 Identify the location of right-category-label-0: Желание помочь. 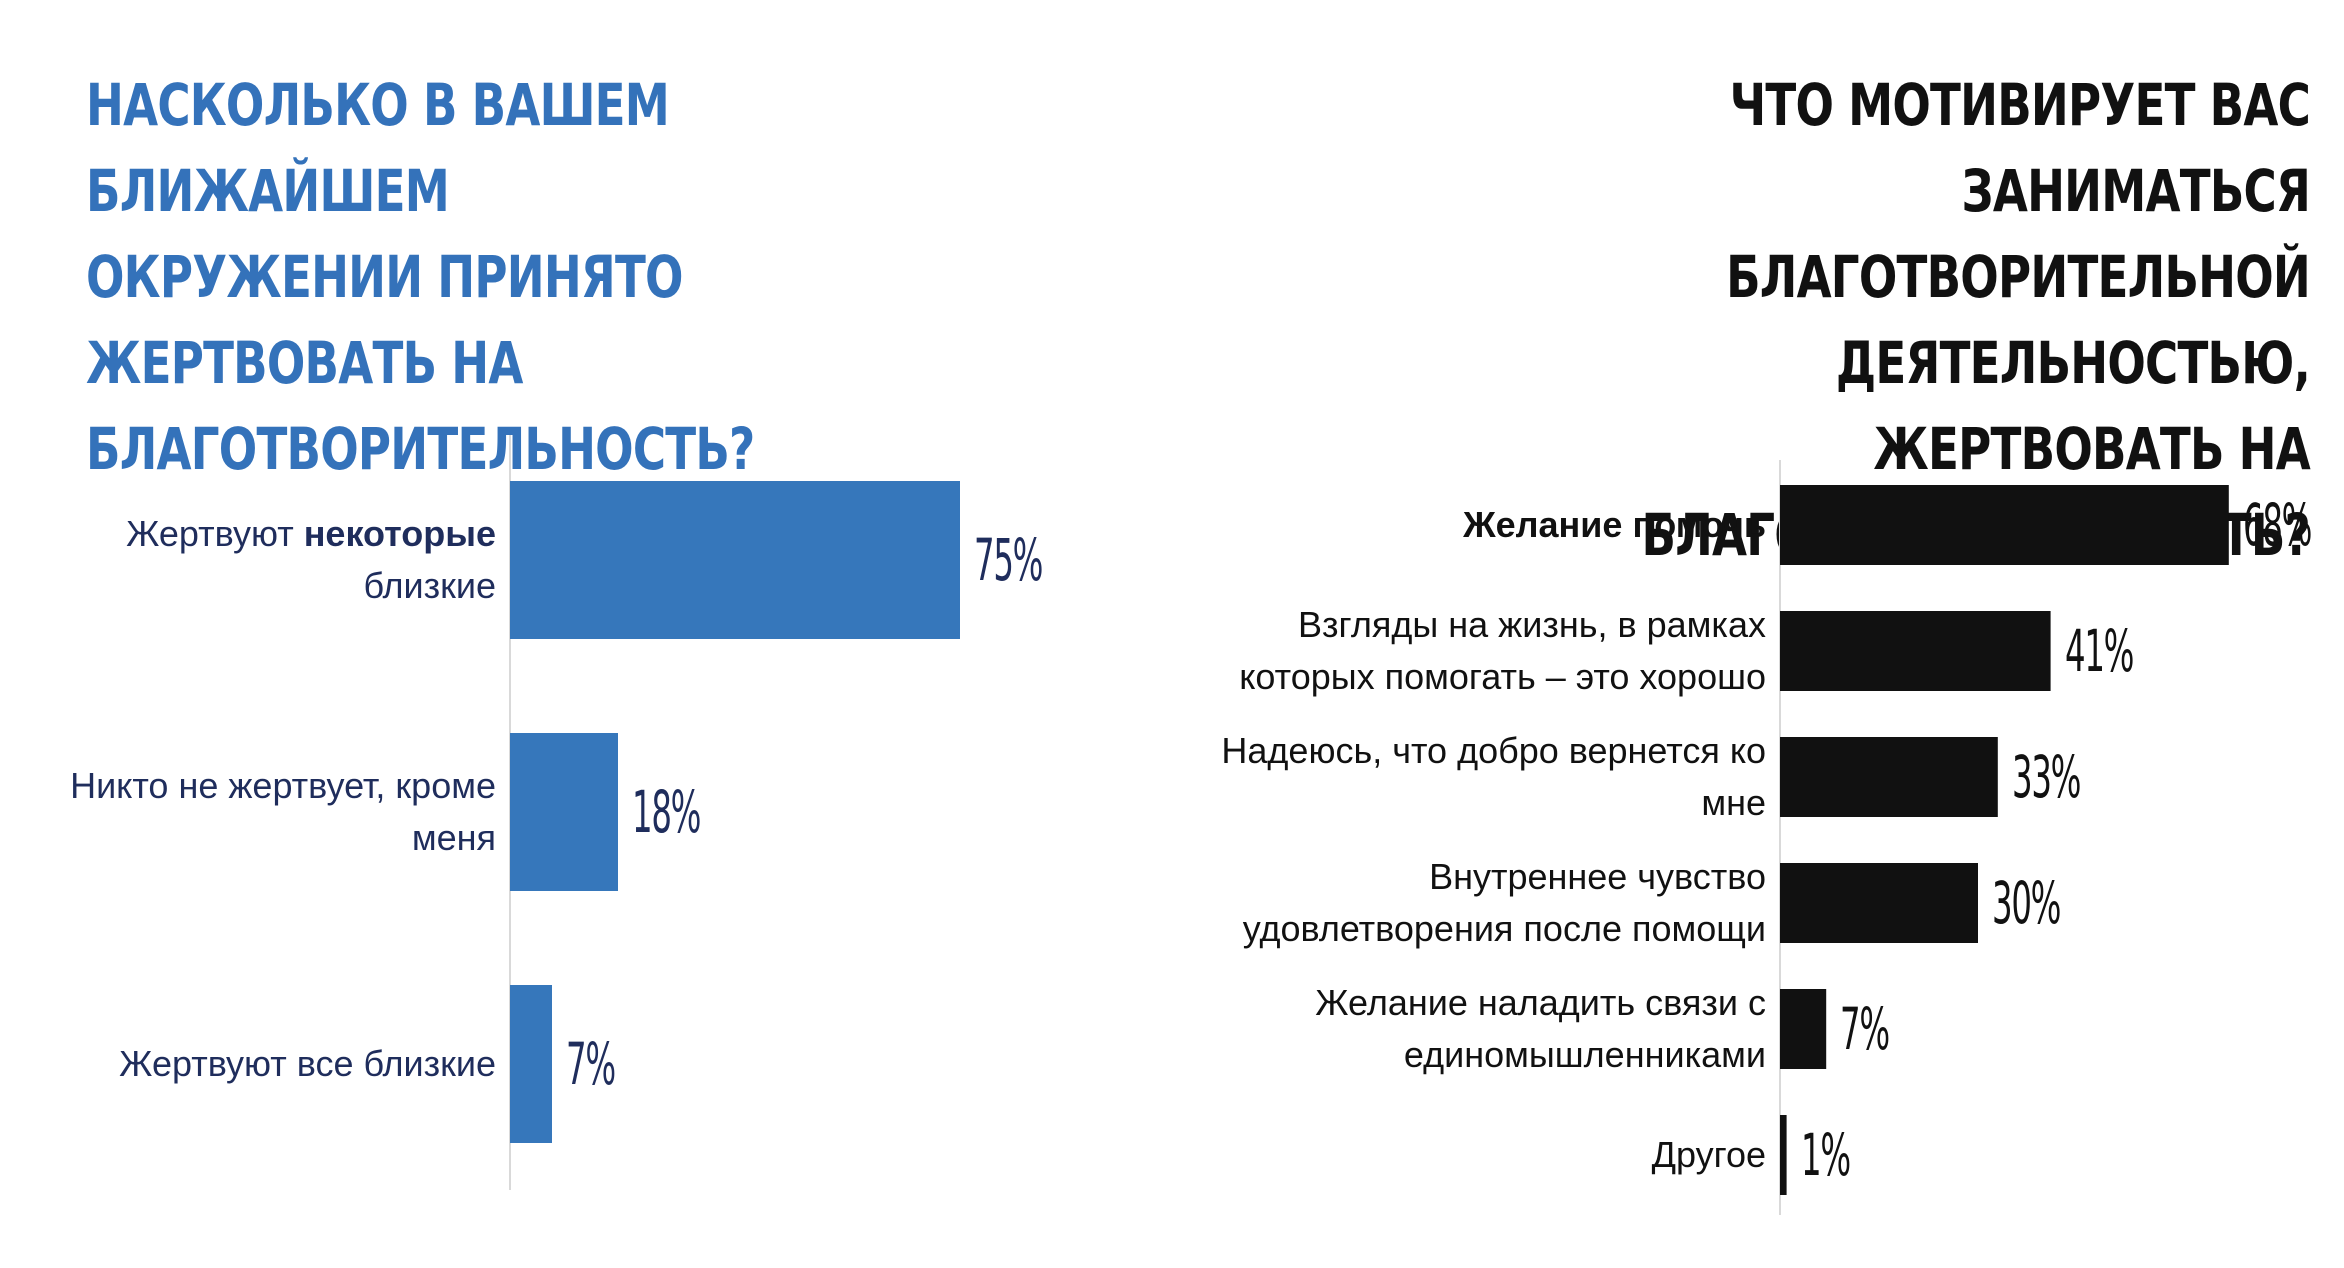
(1406, 525).